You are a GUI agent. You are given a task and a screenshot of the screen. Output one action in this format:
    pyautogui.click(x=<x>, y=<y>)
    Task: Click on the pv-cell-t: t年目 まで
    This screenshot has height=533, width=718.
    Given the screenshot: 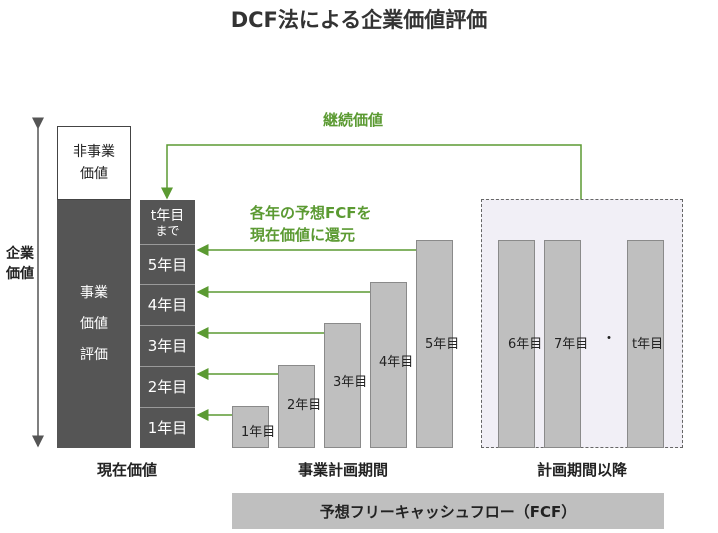 What is the action you would take?
    pyautogui.click(x=167, y=223)
    